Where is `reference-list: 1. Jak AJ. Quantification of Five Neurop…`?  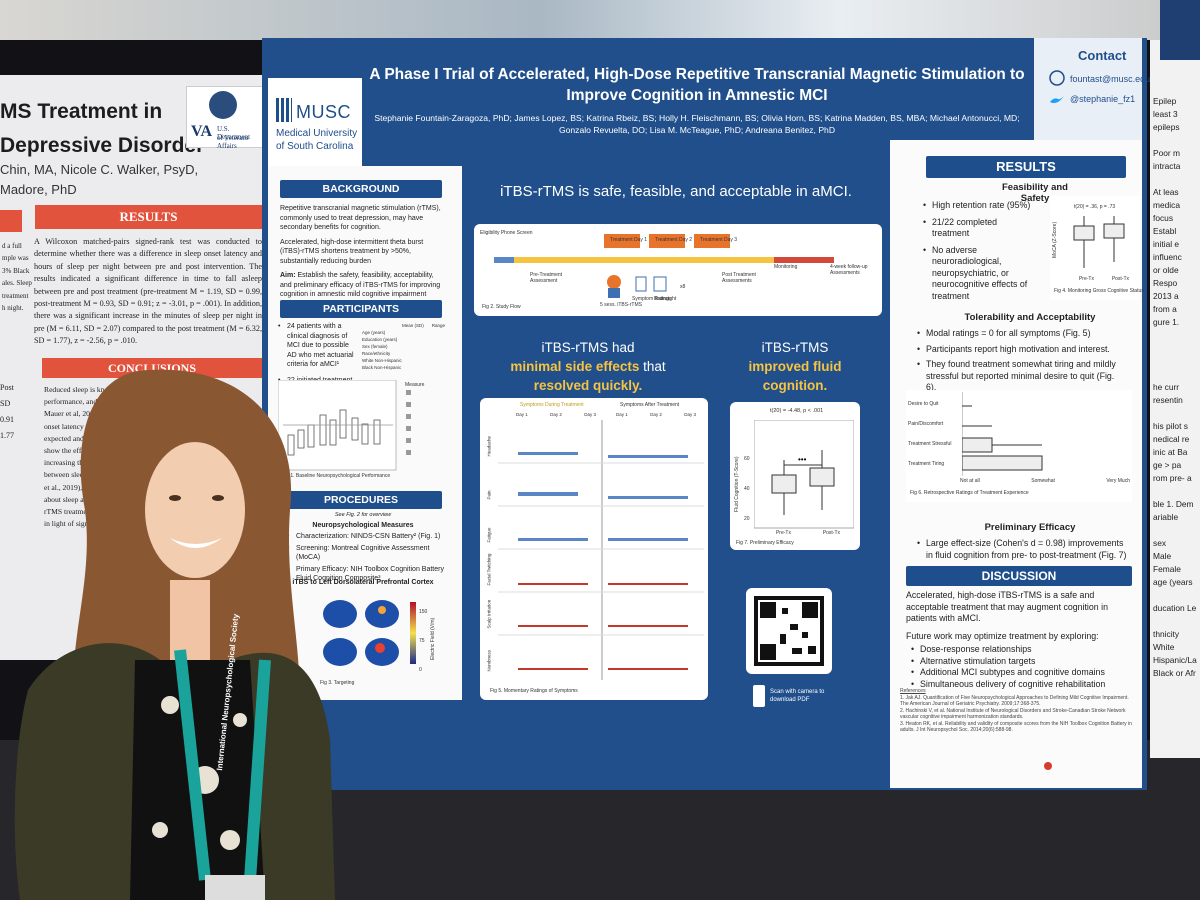 reference-list: 1. Jak AJ. Quantification of Five Neurop… is located at coordinates (1016, 714).